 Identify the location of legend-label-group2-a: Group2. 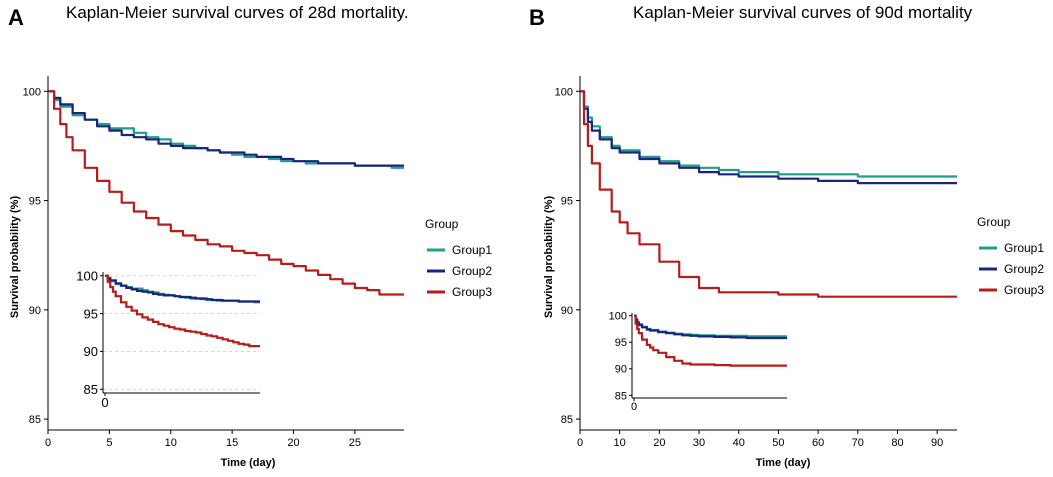
(472, 271).